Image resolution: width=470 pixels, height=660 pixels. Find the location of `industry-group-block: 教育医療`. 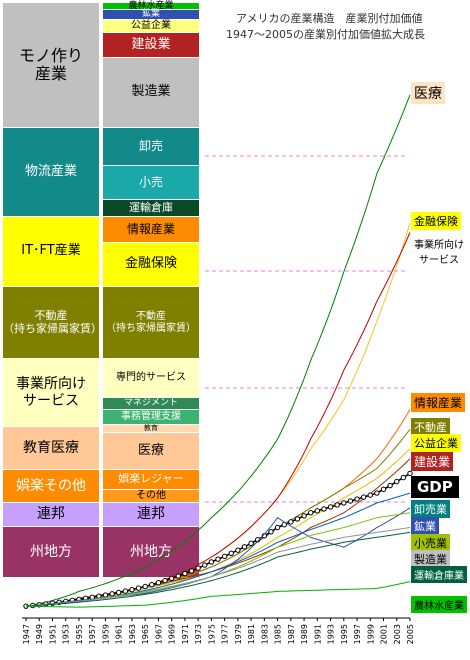

industry-group-block: 教育医療 is located at coordinates (51, 448).